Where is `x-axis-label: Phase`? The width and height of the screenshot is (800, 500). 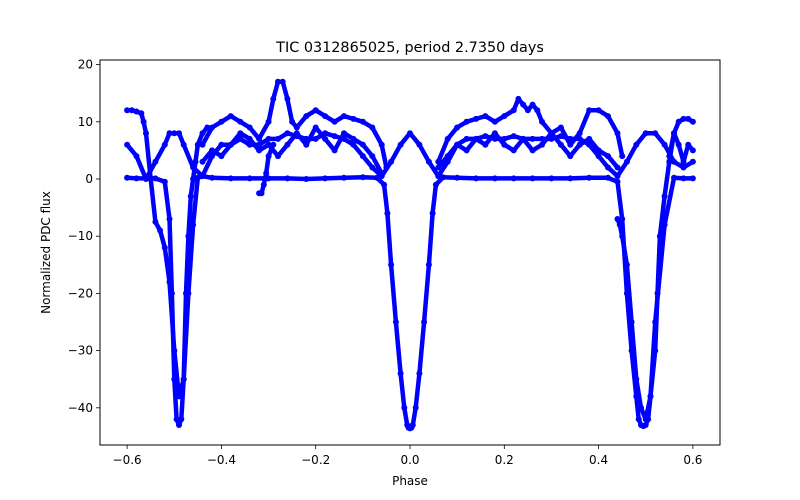
x-axis-label: Phase is located at coordinates (410, 481).